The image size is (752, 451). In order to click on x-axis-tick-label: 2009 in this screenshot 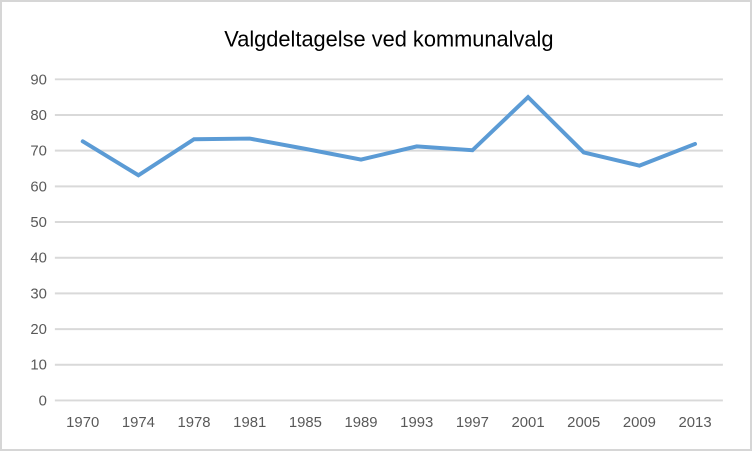, I will do `click(639, 423)`.